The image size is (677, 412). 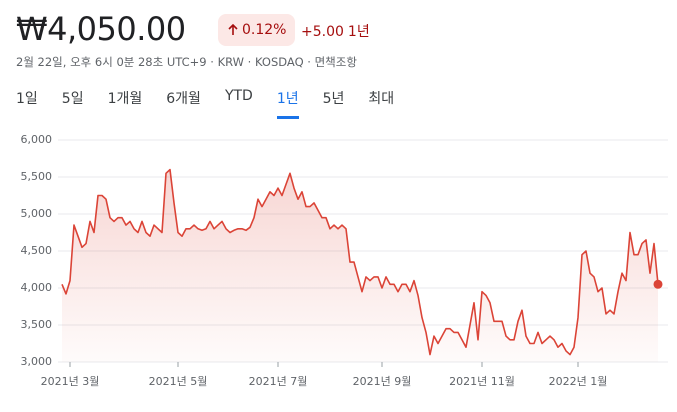 I want to click on last-point, so click(x=658, y=284).